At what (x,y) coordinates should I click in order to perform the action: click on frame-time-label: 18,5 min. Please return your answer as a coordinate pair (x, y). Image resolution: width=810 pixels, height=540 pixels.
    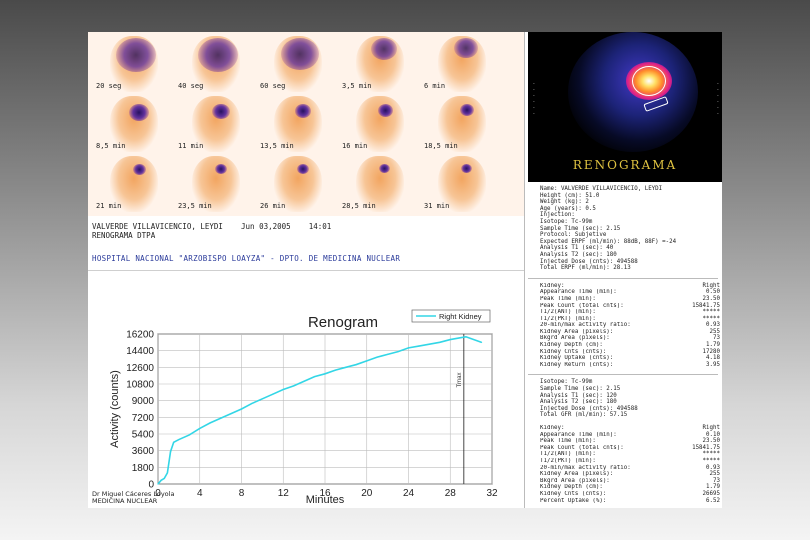
    Looking at the image, I should click on (441, 146).